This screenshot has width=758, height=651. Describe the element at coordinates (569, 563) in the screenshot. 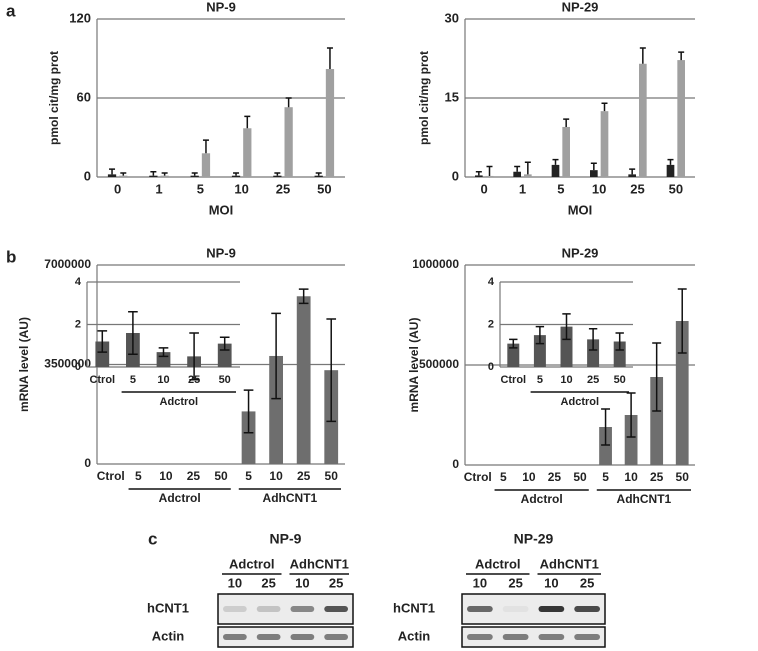

I see `blot-group: AdhCNT1` at that location.